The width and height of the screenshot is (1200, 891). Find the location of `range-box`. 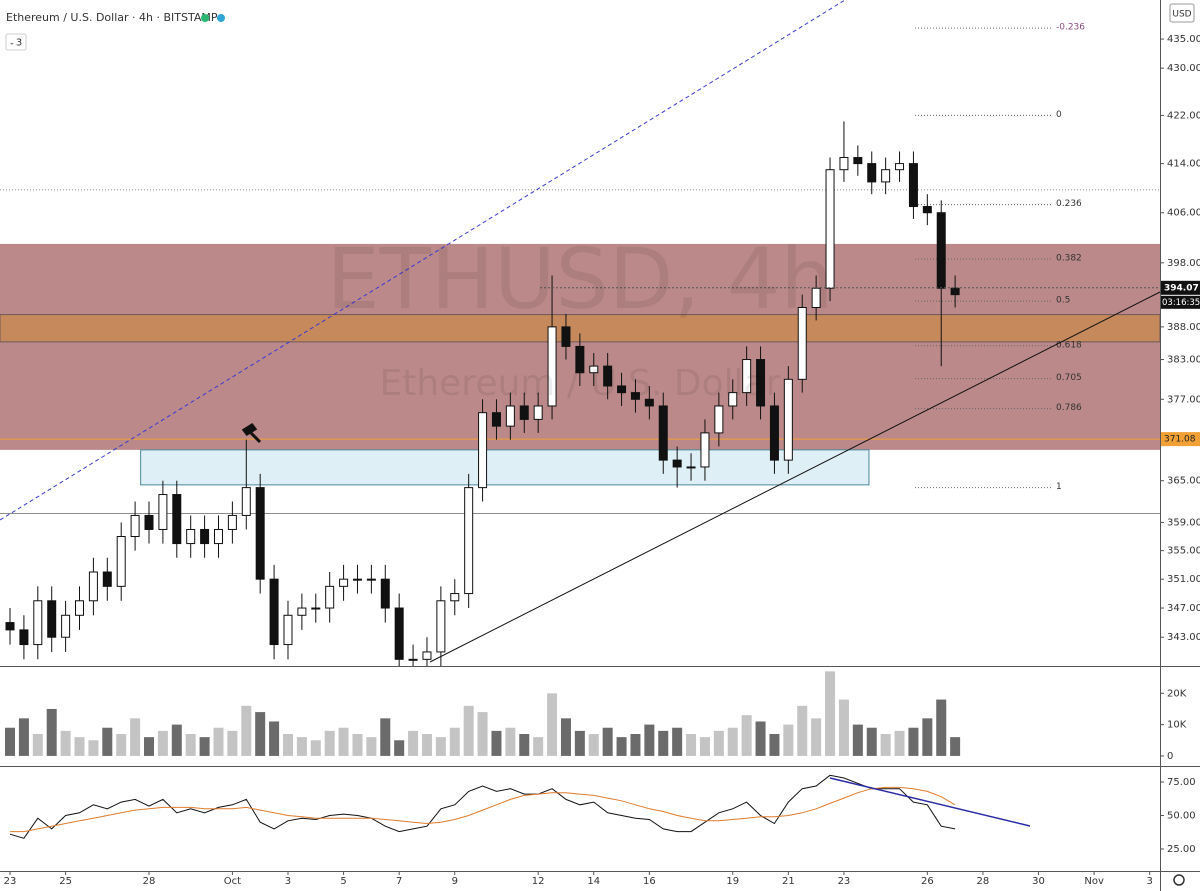

range-box is located at coordinates (505, 467).